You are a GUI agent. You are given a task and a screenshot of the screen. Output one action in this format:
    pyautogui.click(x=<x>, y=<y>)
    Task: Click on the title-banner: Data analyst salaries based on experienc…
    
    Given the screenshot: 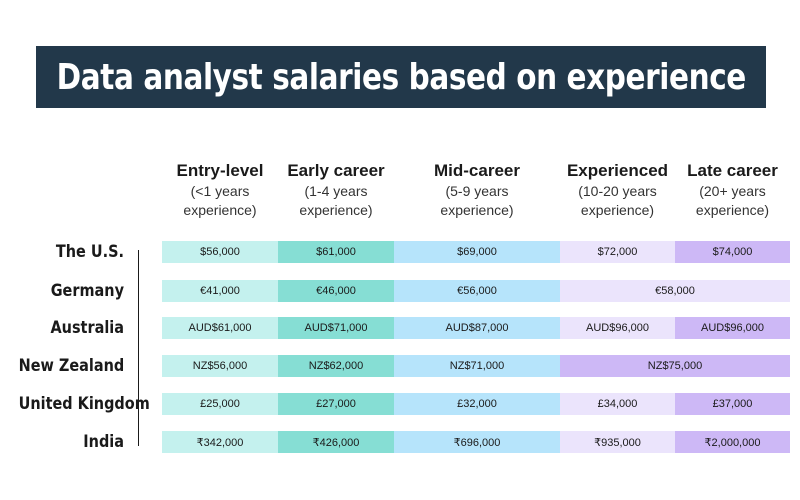 What is the action you would take?
    pyautogui.click(x=401, y=77)
    